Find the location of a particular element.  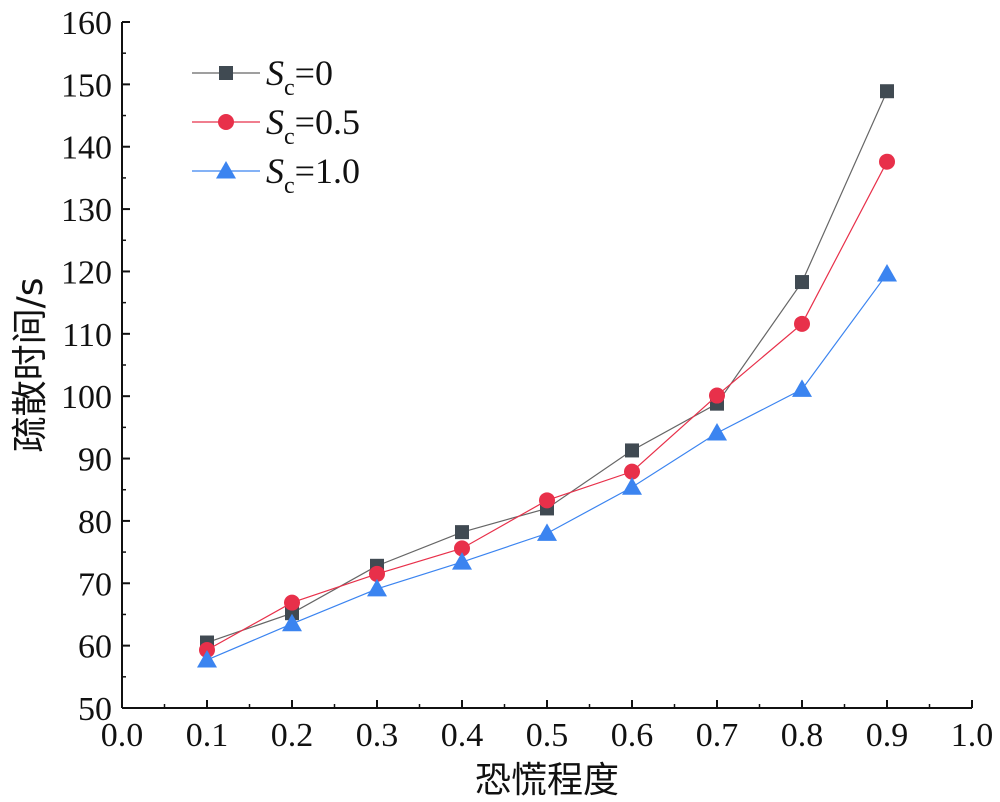

x-tick-label: 0.5 is located at coordinates (547, 735).